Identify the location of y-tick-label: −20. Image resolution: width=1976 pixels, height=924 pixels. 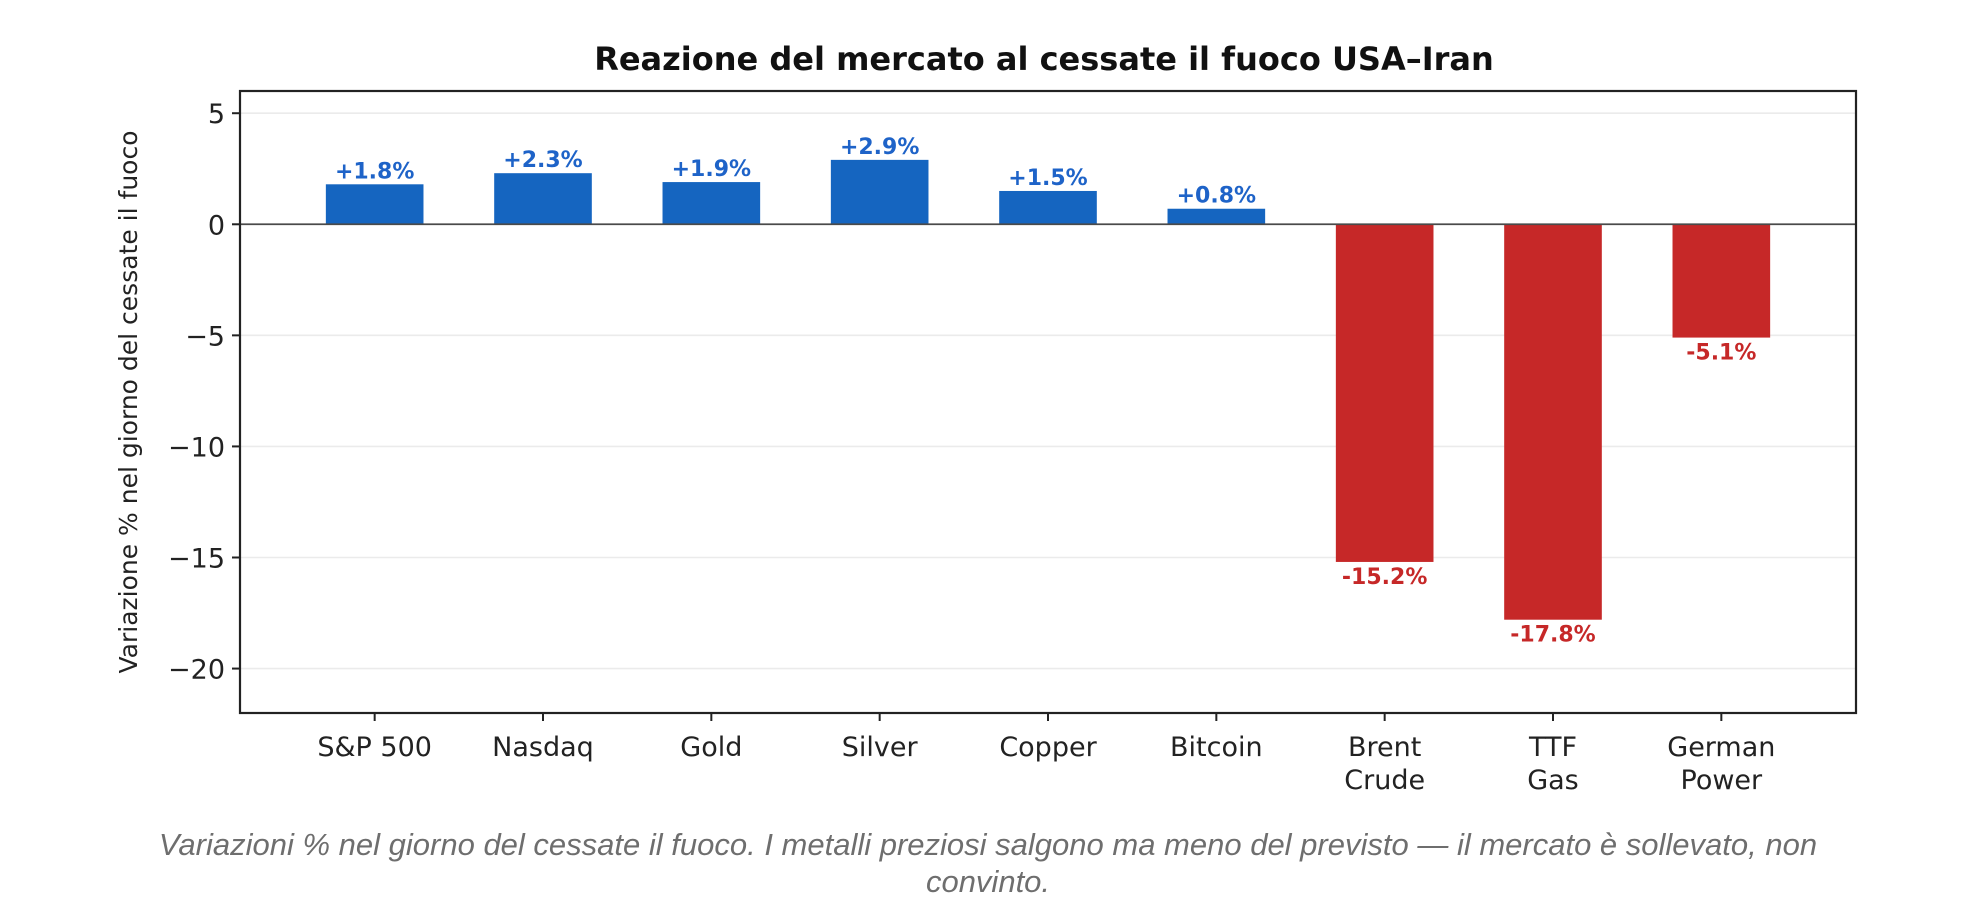
(196, 670).